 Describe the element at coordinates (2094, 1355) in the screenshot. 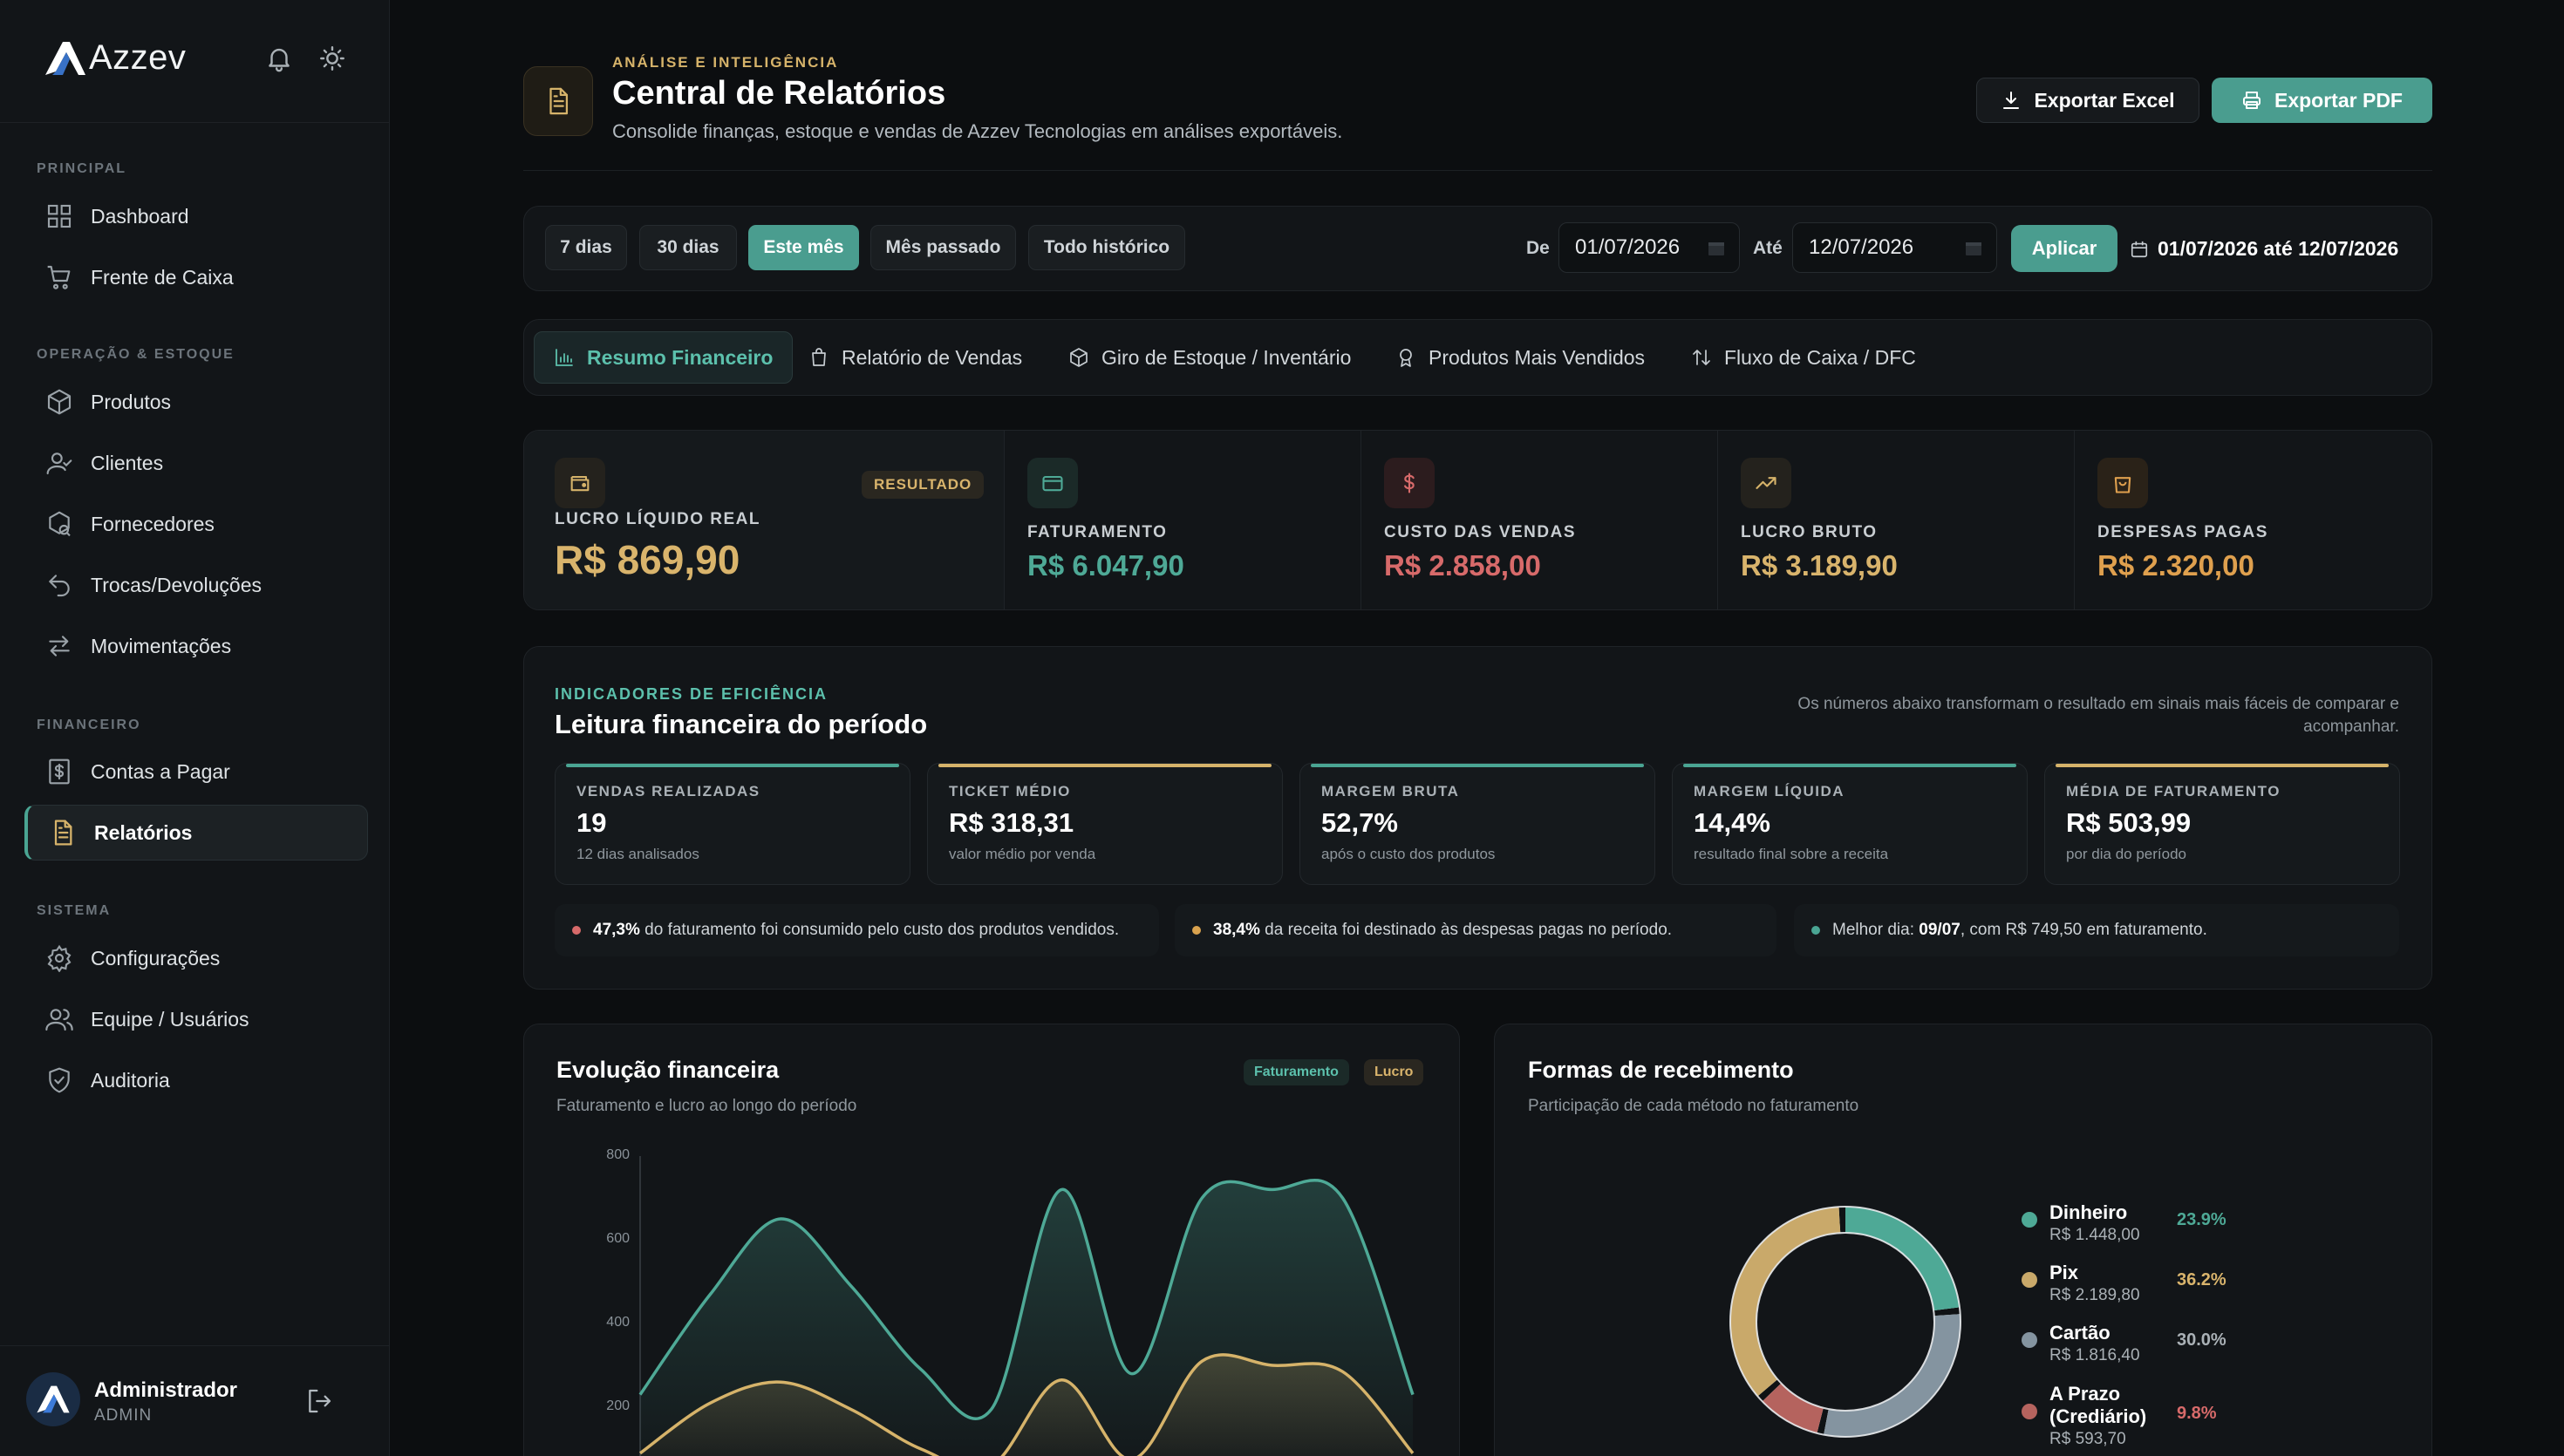

I see `payment-amount: R$ 1.816,40` at that location.